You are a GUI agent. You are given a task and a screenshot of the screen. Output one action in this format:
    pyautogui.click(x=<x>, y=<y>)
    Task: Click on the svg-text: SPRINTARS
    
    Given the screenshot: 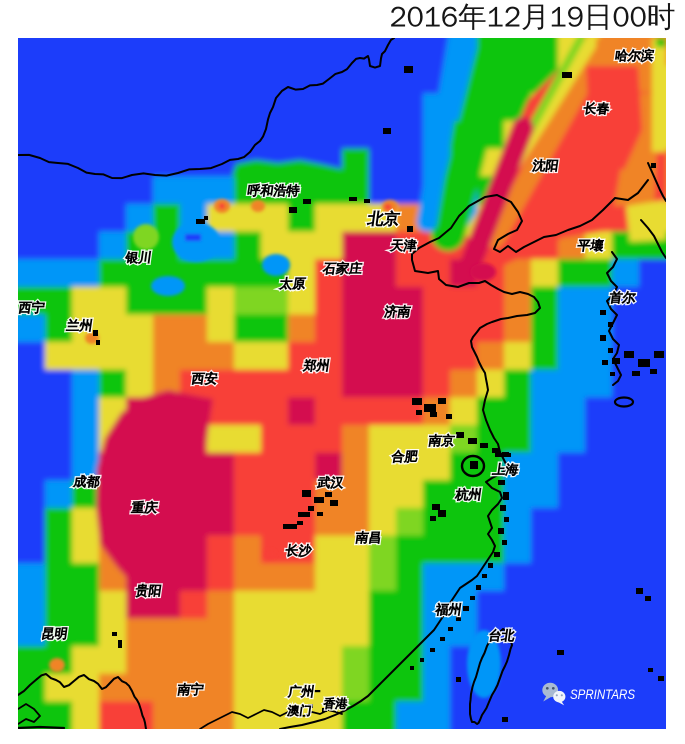 What is the action you would take?
    pyautogui.click(x=602, y=694)
    